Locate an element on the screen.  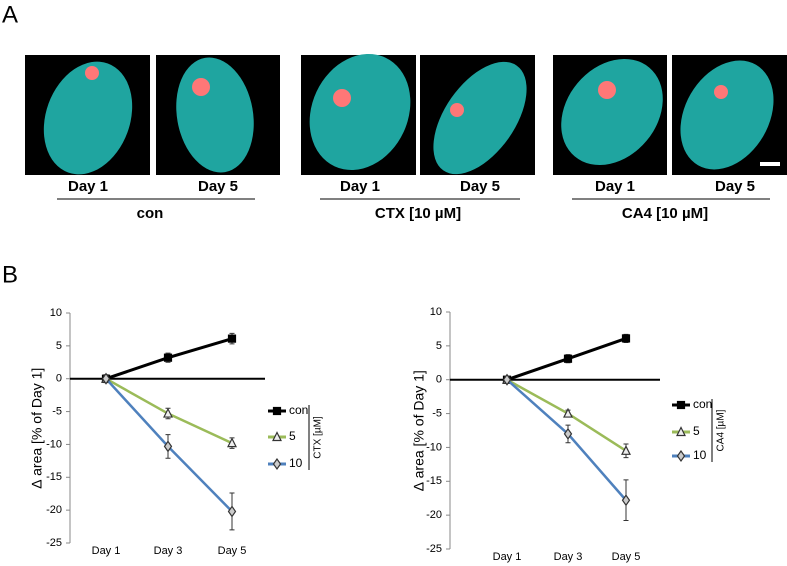
panel-label: B is located at coordinates (10, 274).